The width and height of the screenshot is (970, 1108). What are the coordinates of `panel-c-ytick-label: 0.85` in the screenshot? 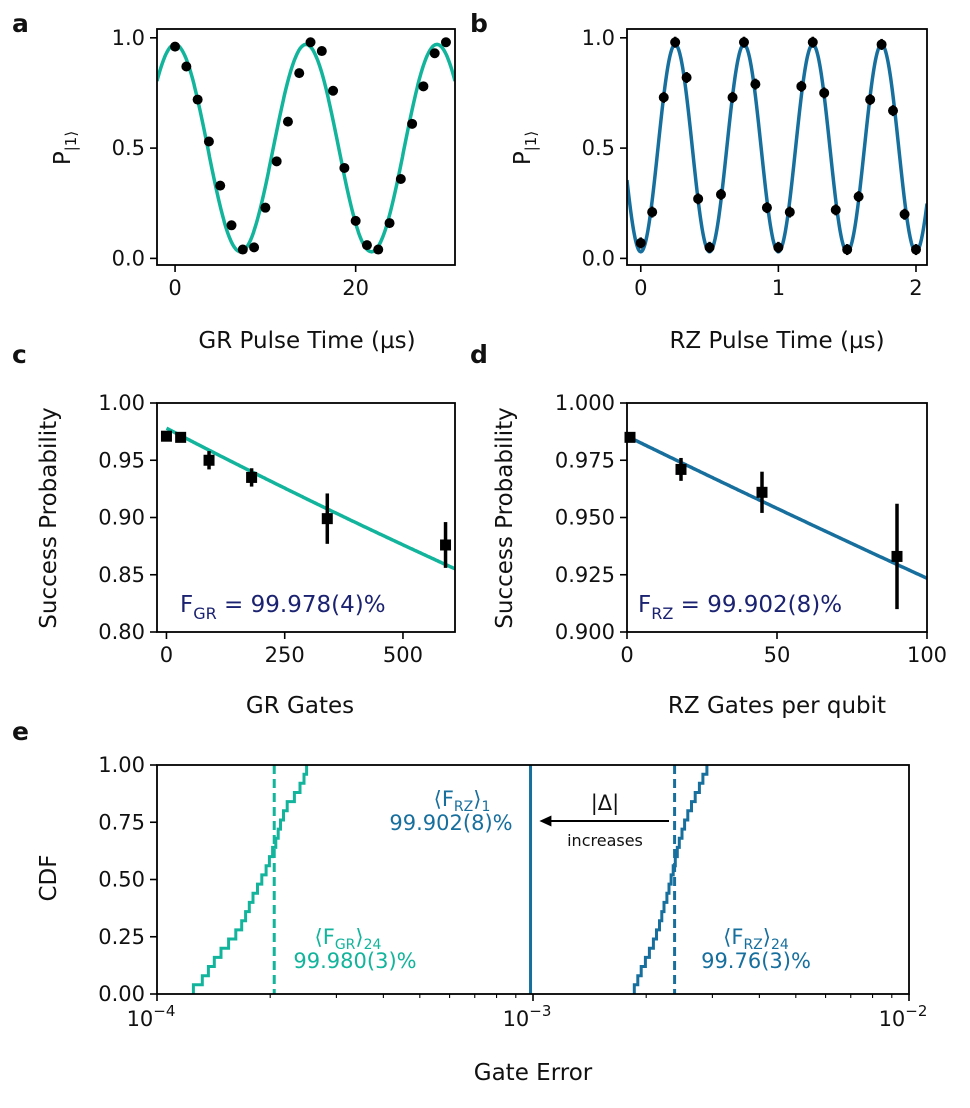 It's located at (121, 575).